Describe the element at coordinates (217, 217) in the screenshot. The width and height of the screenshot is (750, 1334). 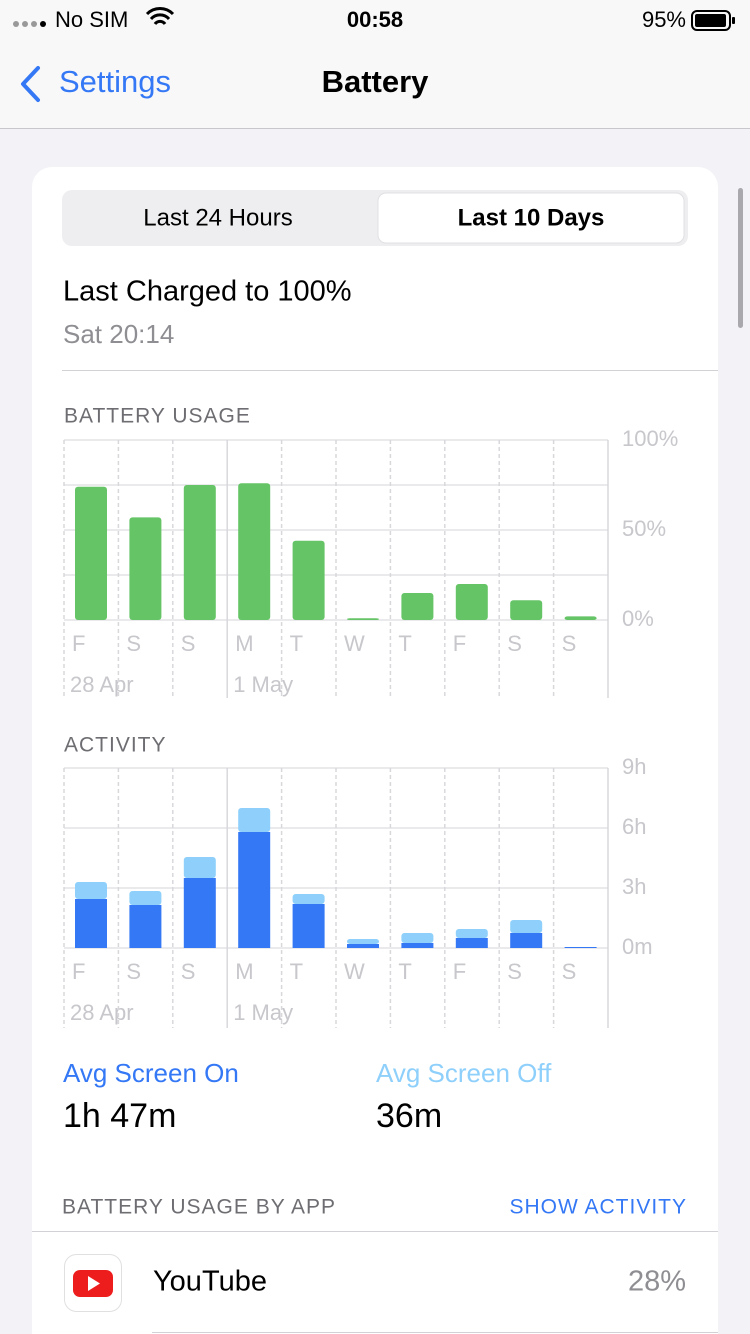
I see `segment-label: Last 24 Hours` at that location.